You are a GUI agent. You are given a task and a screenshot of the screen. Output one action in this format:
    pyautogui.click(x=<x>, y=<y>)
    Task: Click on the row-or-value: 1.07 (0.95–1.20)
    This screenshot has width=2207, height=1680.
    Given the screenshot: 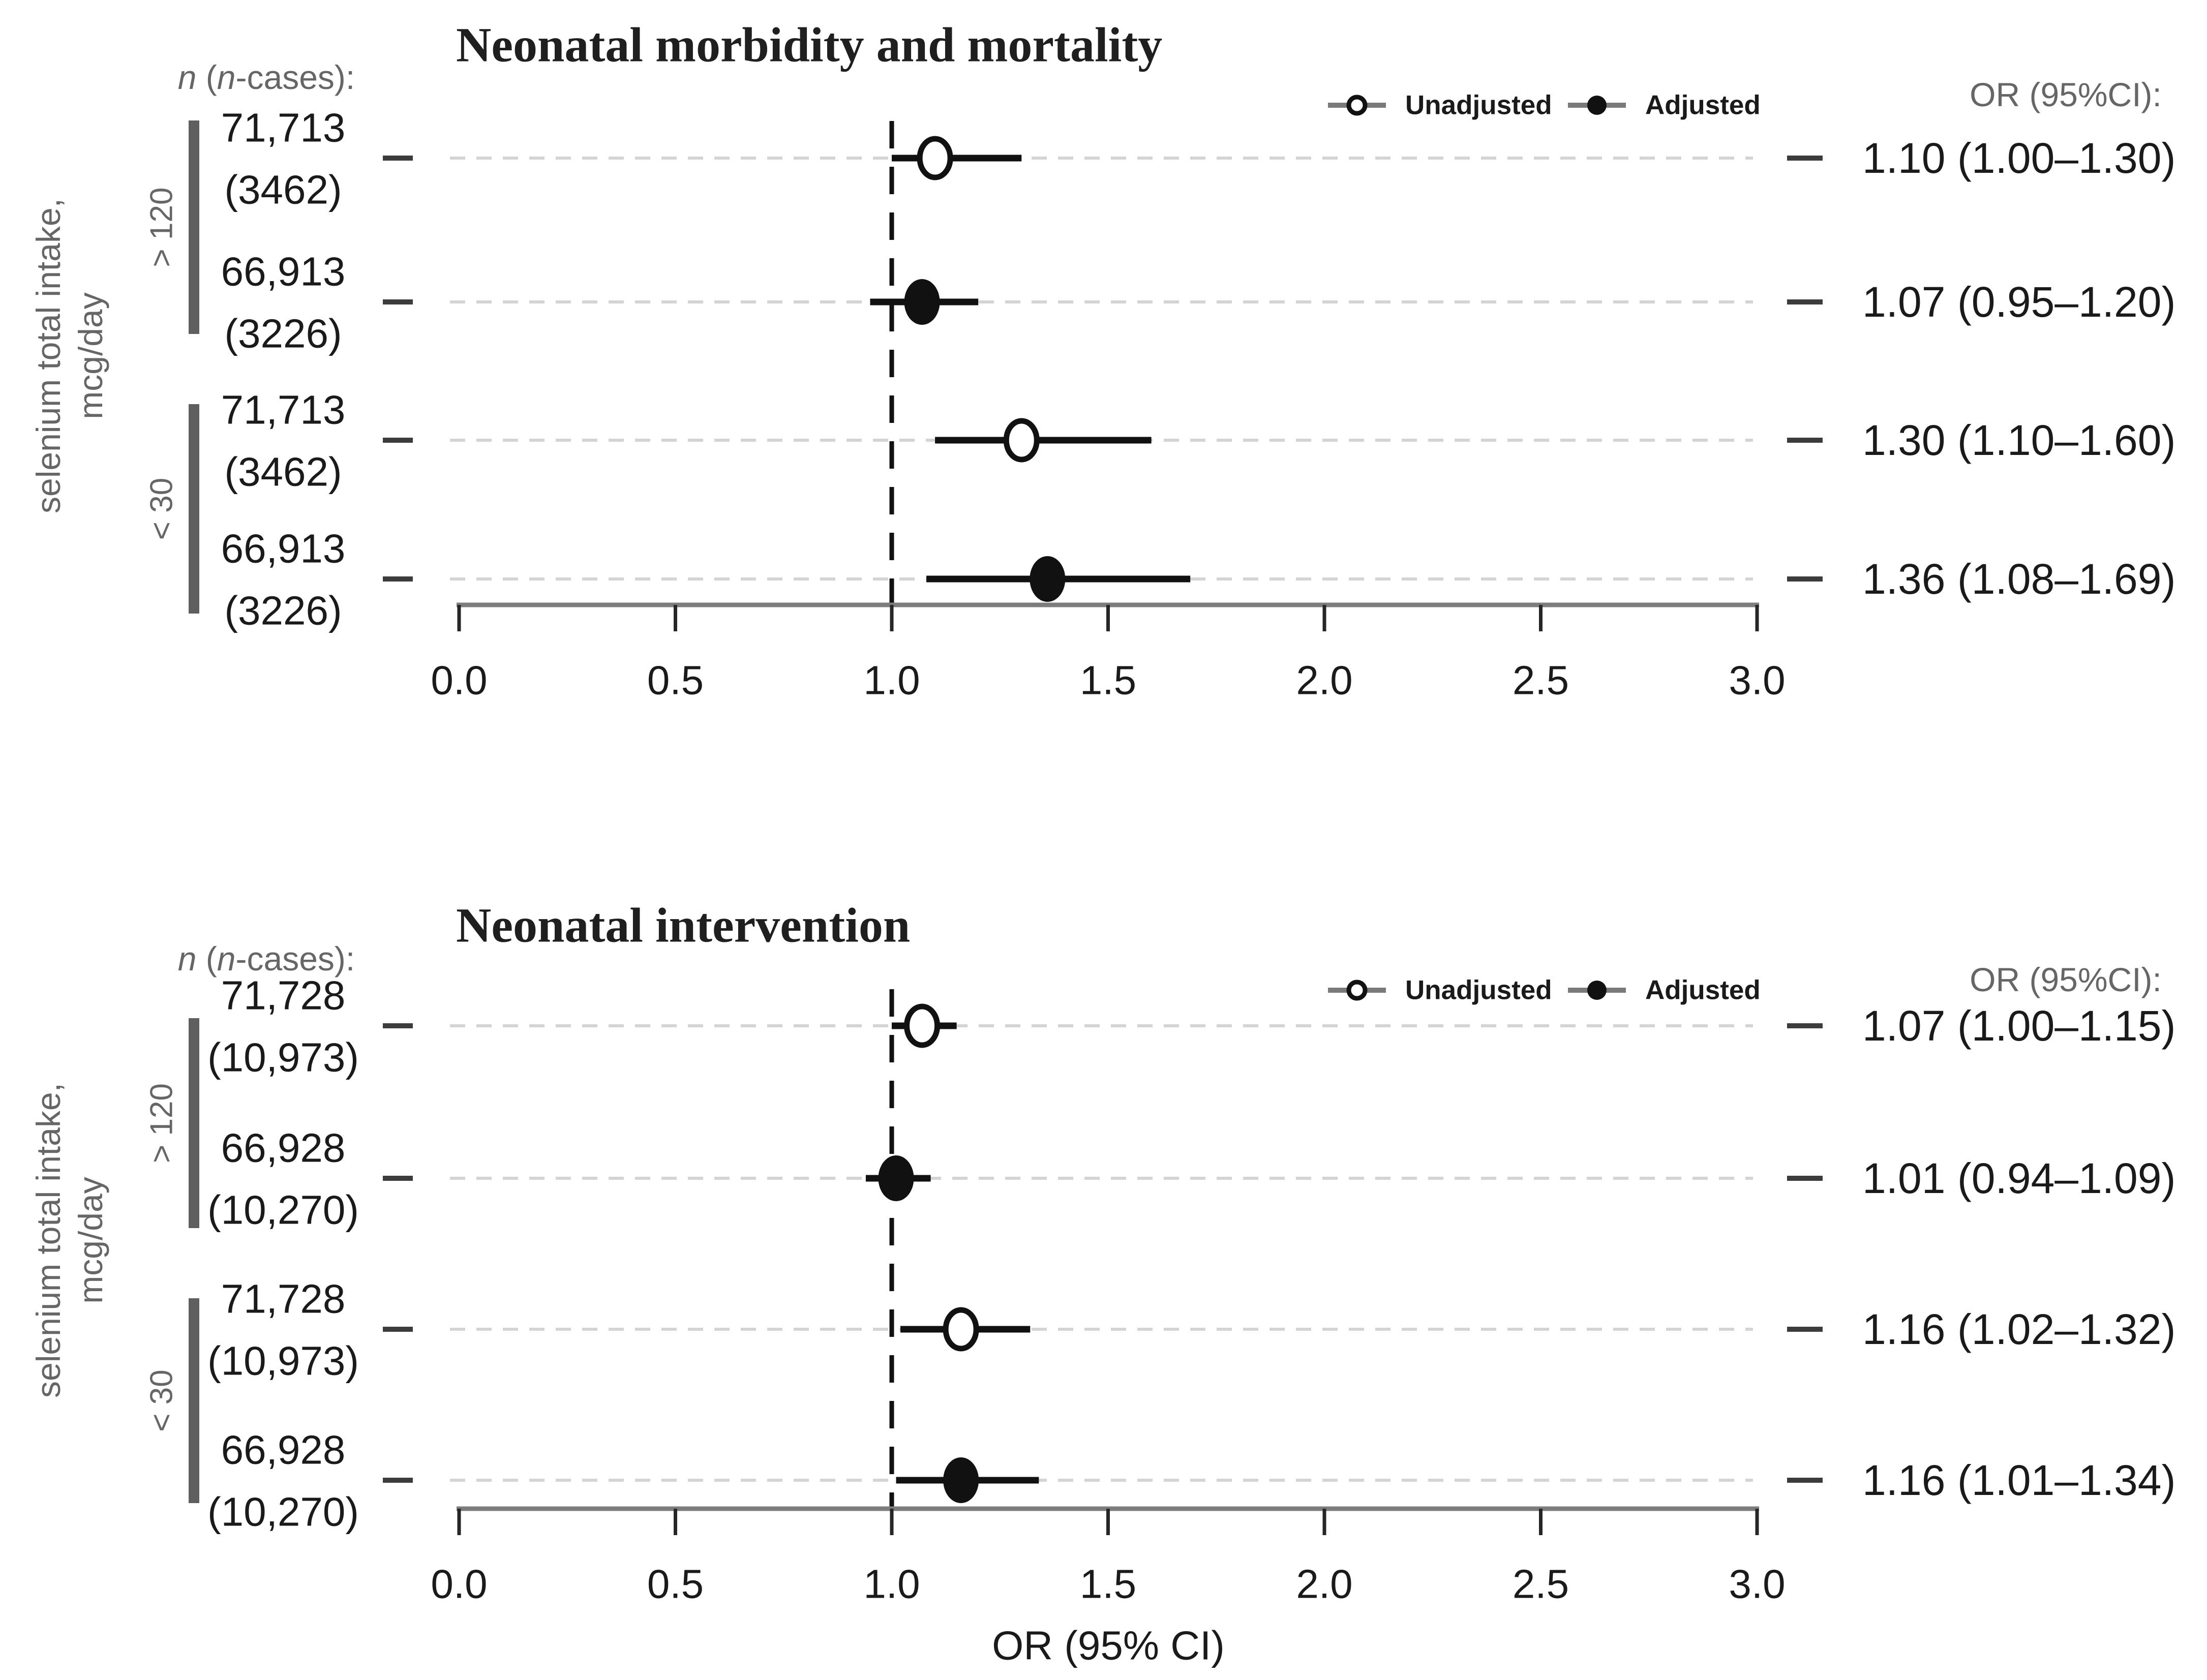 What is the action you would take?
    pyautogui.click(x=2018, y=302)
    